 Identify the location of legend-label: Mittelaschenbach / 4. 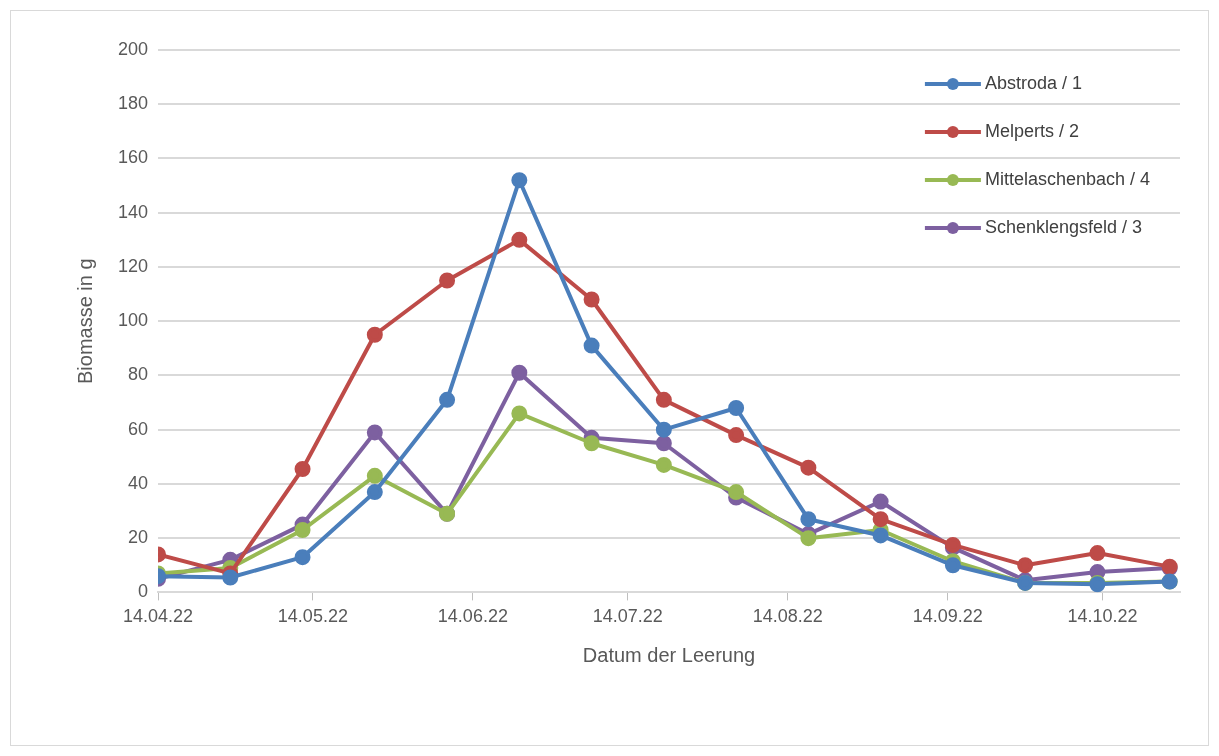
(1067, 178).